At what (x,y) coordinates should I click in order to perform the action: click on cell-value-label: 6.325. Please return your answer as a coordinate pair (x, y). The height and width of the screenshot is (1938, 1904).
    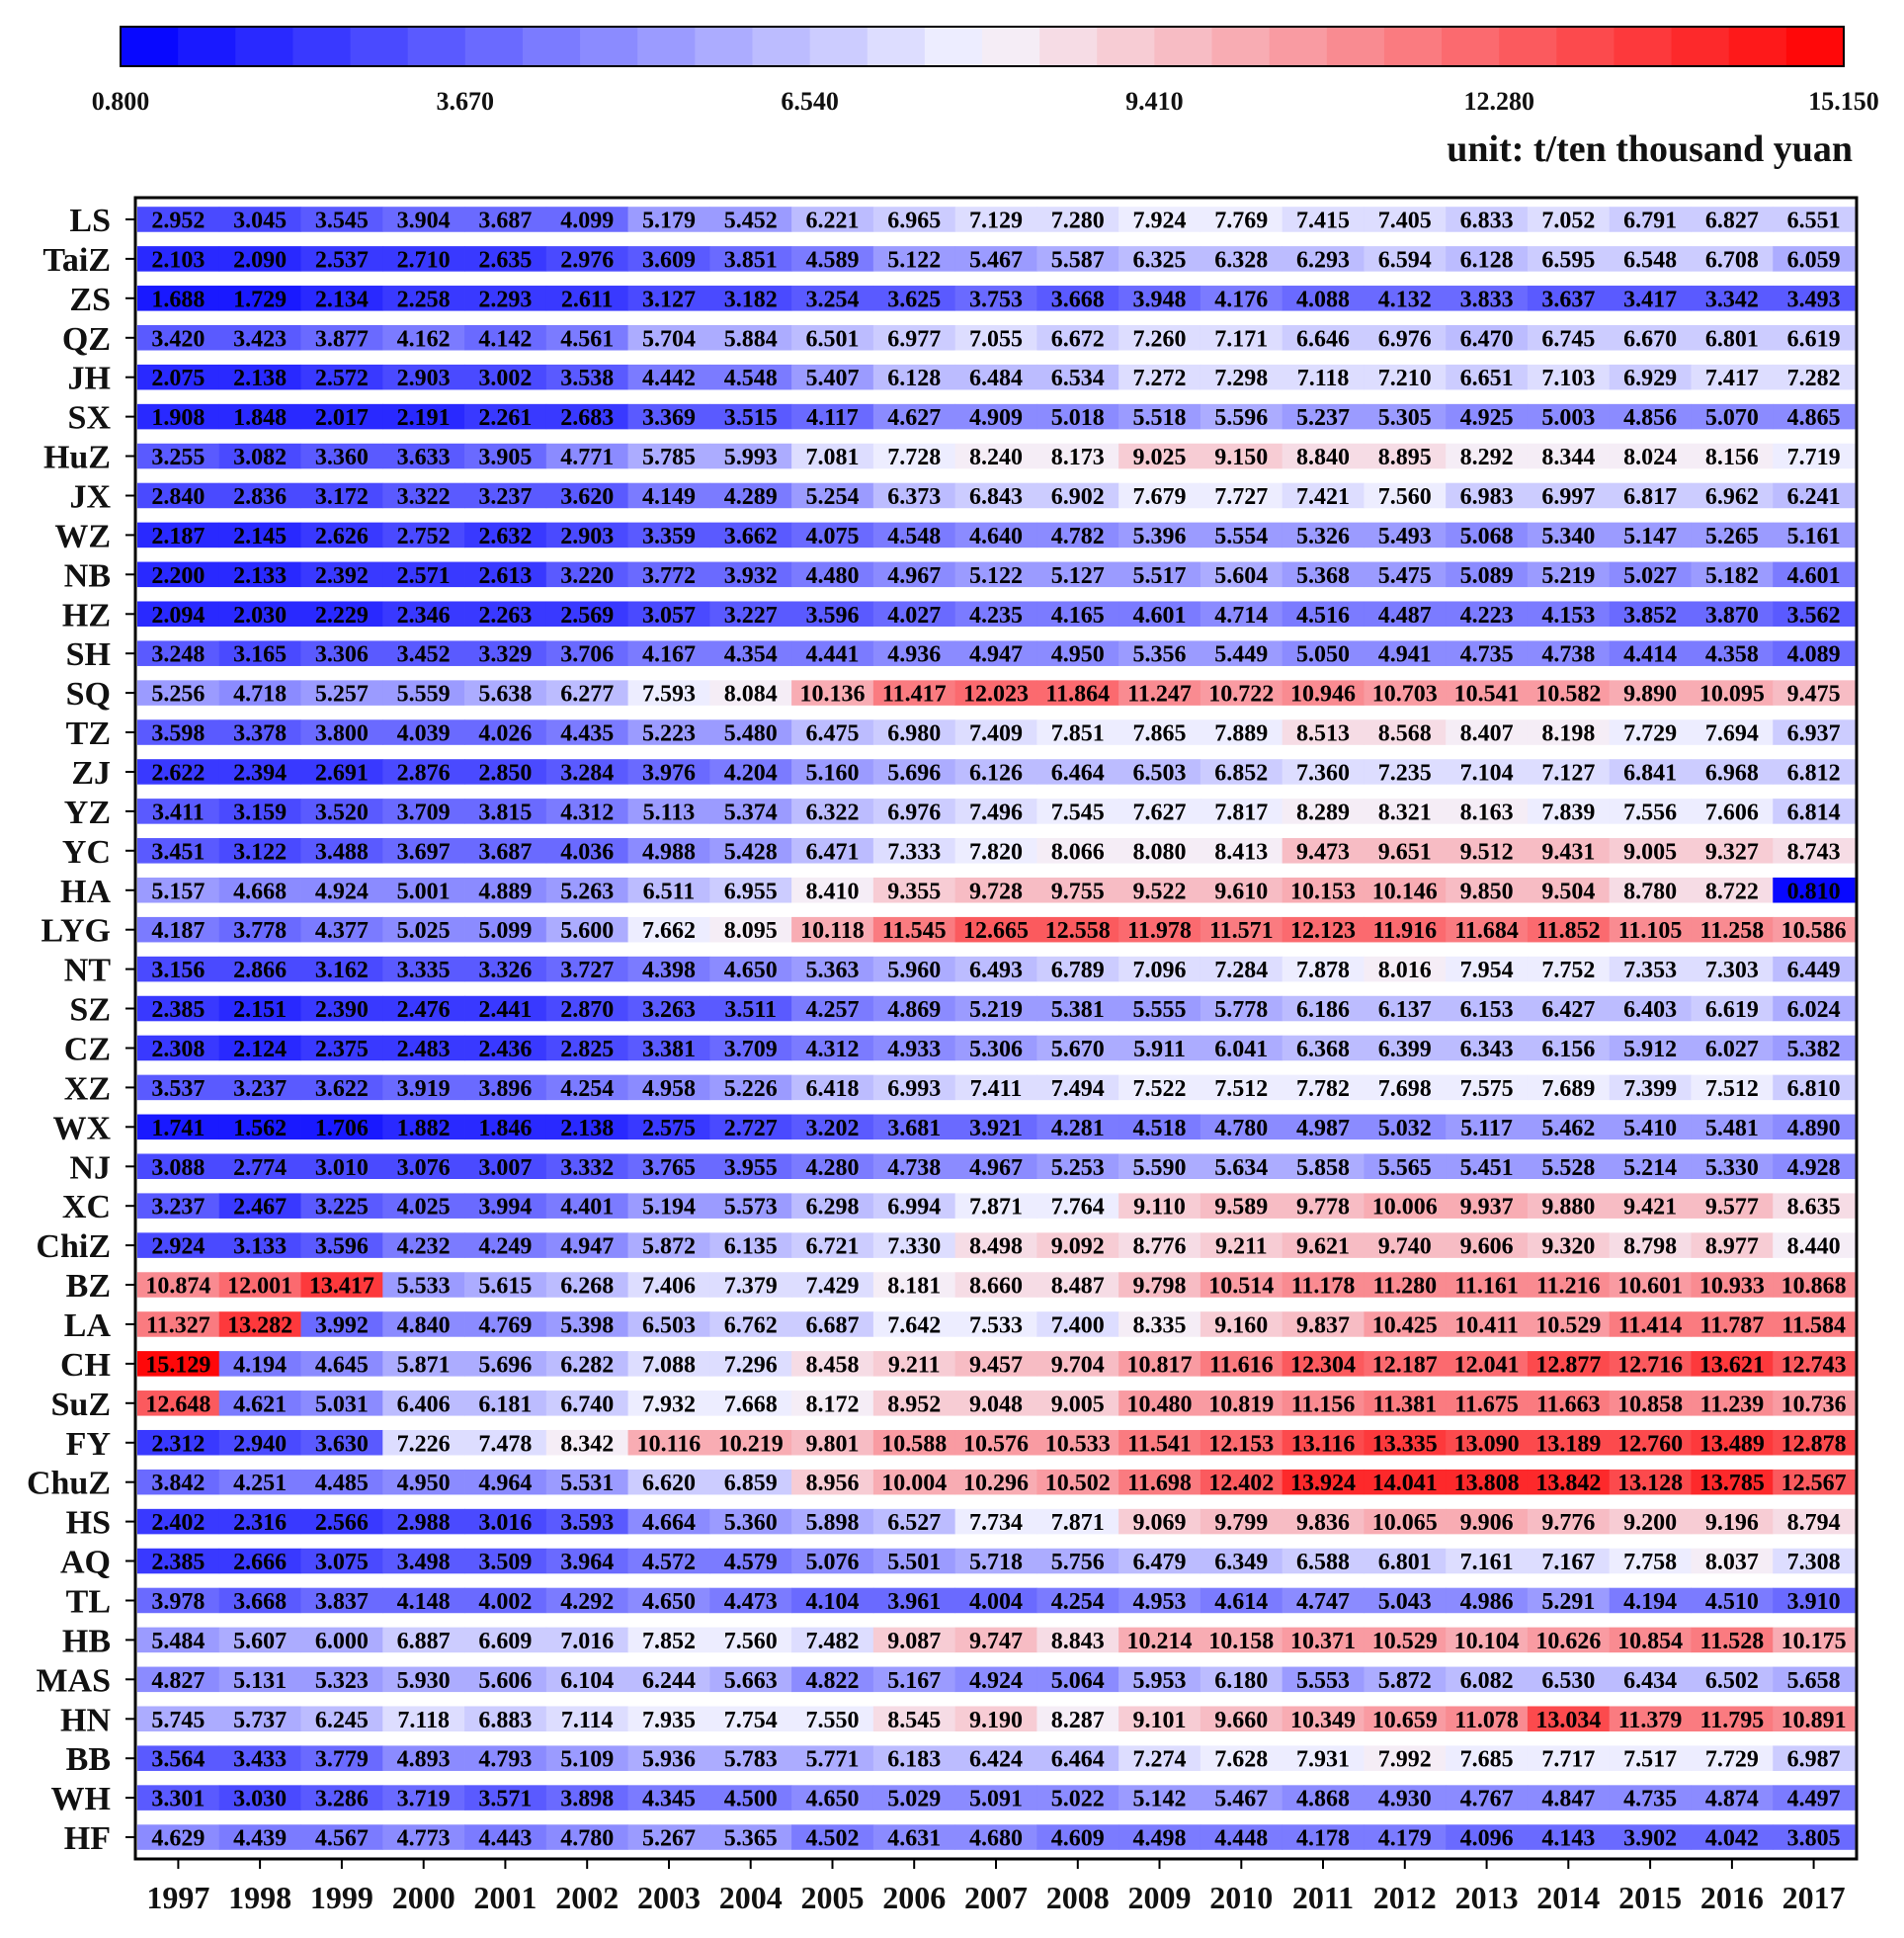
    Looking at the image, I should click on (1160, 260).